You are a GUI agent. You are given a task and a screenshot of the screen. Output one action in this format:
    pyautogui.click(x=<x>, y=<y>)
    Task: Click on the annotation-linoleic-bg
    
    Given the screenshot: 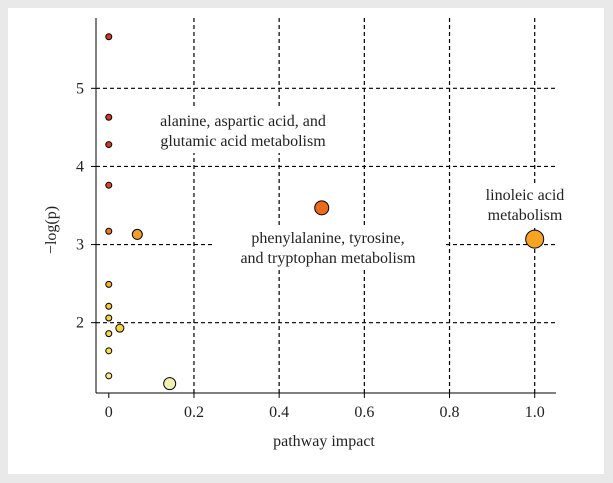 What is the action you would take?
    pyautogui.click(x=525, y=205)
    